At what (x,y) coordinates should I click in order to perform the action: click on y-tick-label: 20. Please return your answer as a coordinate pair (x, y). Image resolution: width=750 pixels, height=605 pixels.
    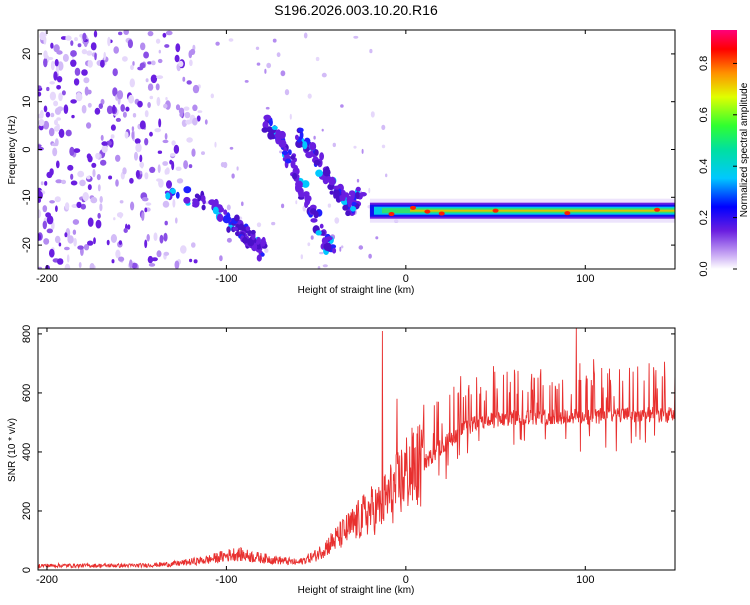
    Looking at the image, I should click on (27, 54).